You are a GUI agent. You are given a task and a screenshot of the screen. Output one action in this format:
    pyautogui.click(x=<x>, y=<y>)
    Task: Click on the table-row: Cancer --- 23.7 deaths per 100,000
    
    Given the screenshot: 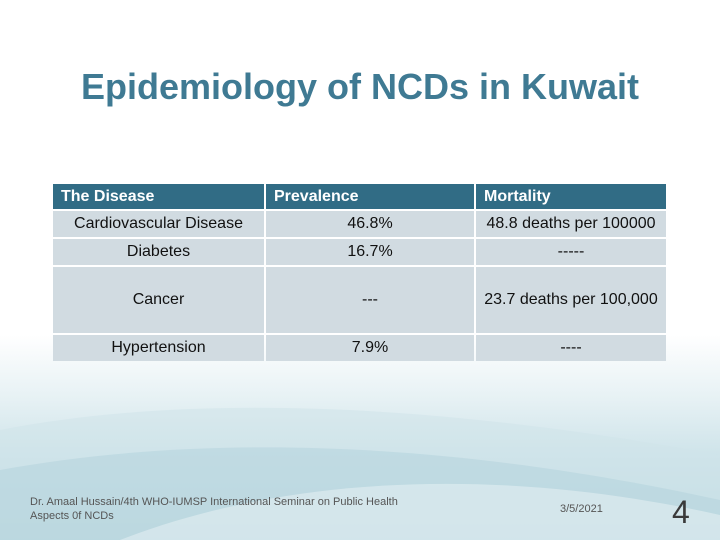 What is the action you would take?
    pyautogui.click(x=359, y=300)
    